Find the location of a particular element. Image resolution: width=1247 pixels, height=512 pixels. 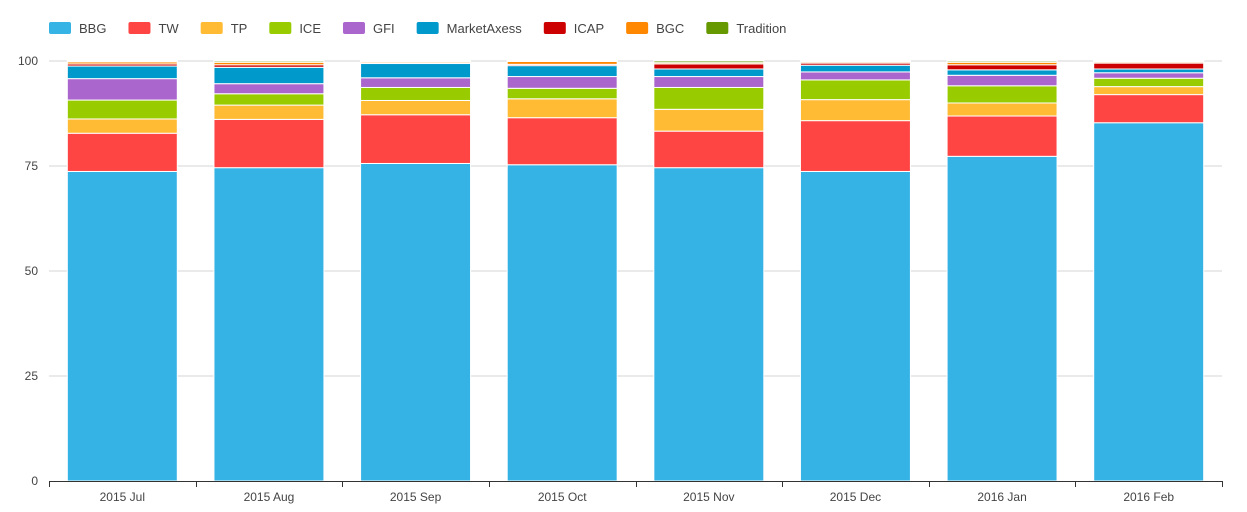

legend-item-icap: ICAP is located at coordinates (574, 28).